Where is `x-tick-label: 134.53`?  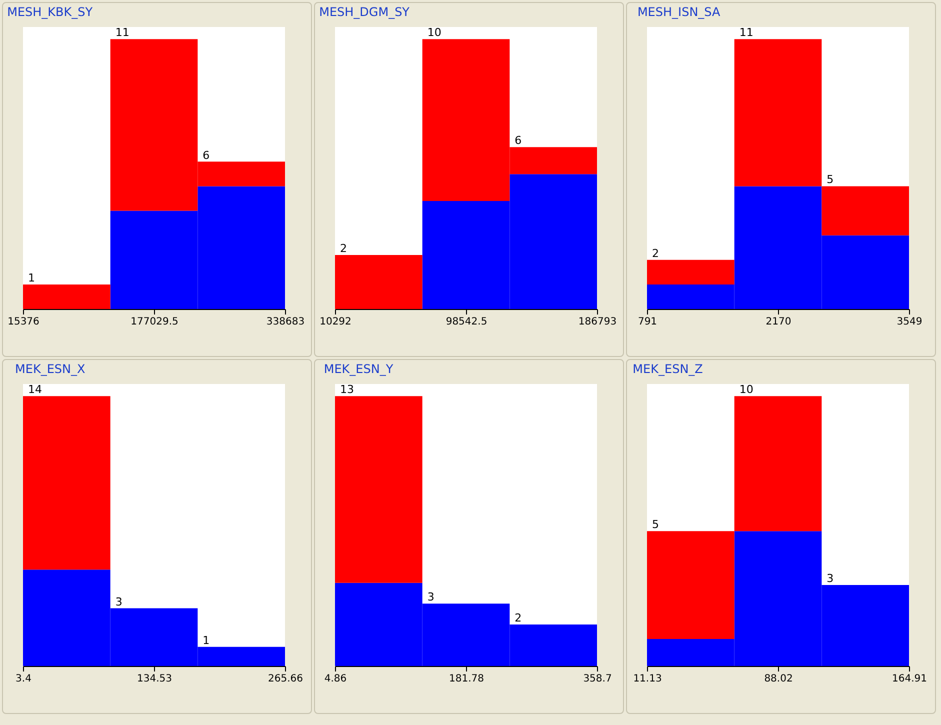
x-tick-label: 134.53 is located at coordinates (154, 679).